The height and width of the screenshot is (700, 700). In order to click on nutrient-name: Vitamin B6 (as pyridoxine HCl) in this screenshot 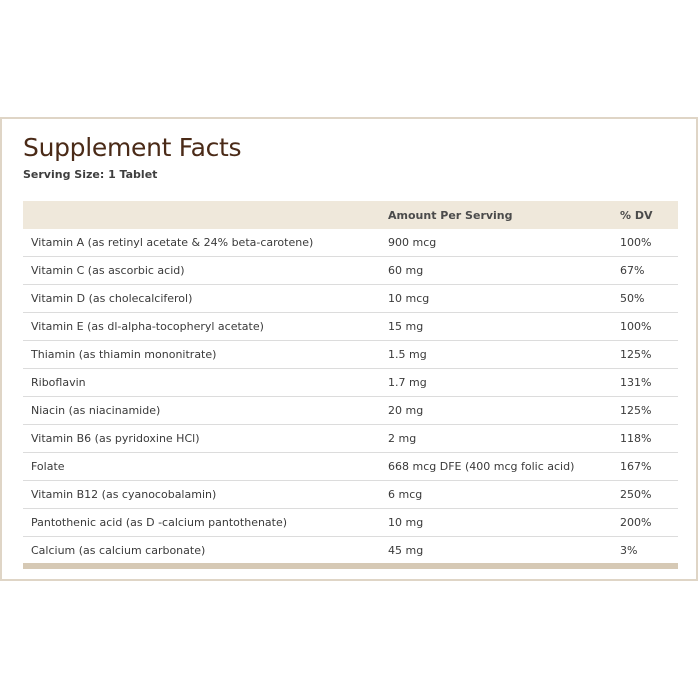, I will do `click(201, 438)`.